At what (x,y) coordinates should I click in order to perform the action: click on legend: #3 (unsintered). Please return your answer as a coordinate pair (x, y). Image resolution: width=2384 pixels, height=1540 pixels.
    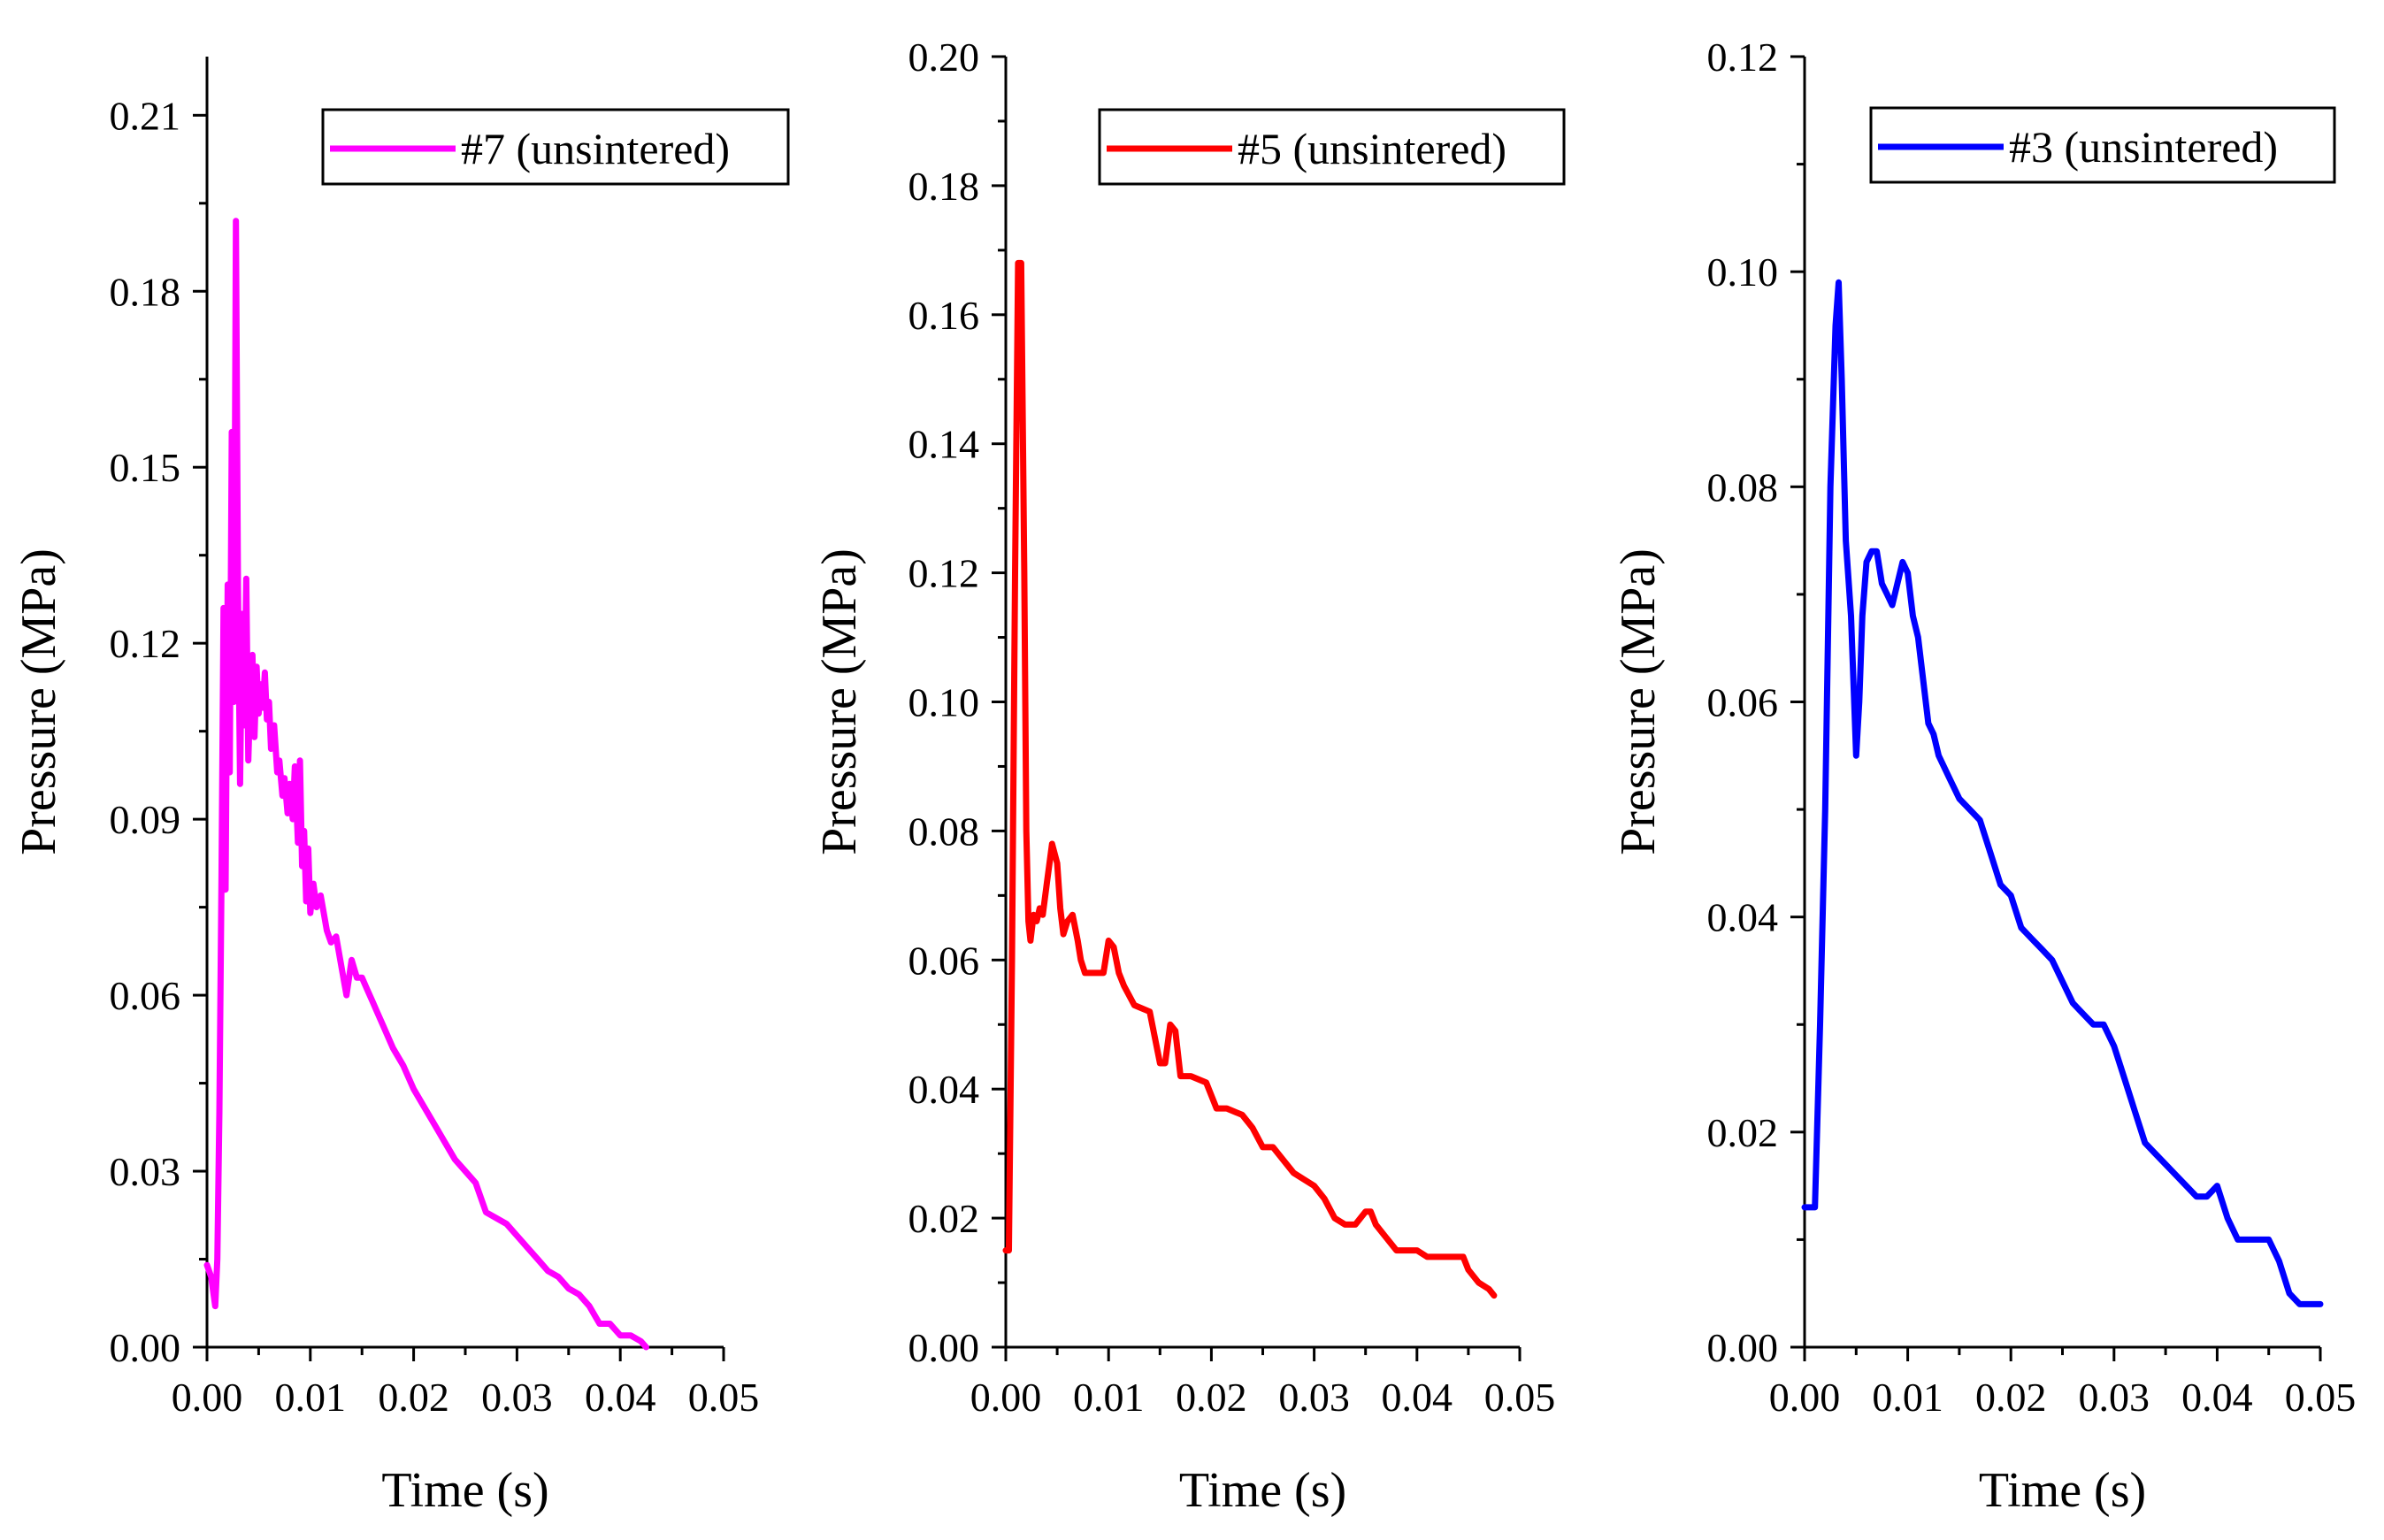
    Looking at the image, I should click on (2102, 145).